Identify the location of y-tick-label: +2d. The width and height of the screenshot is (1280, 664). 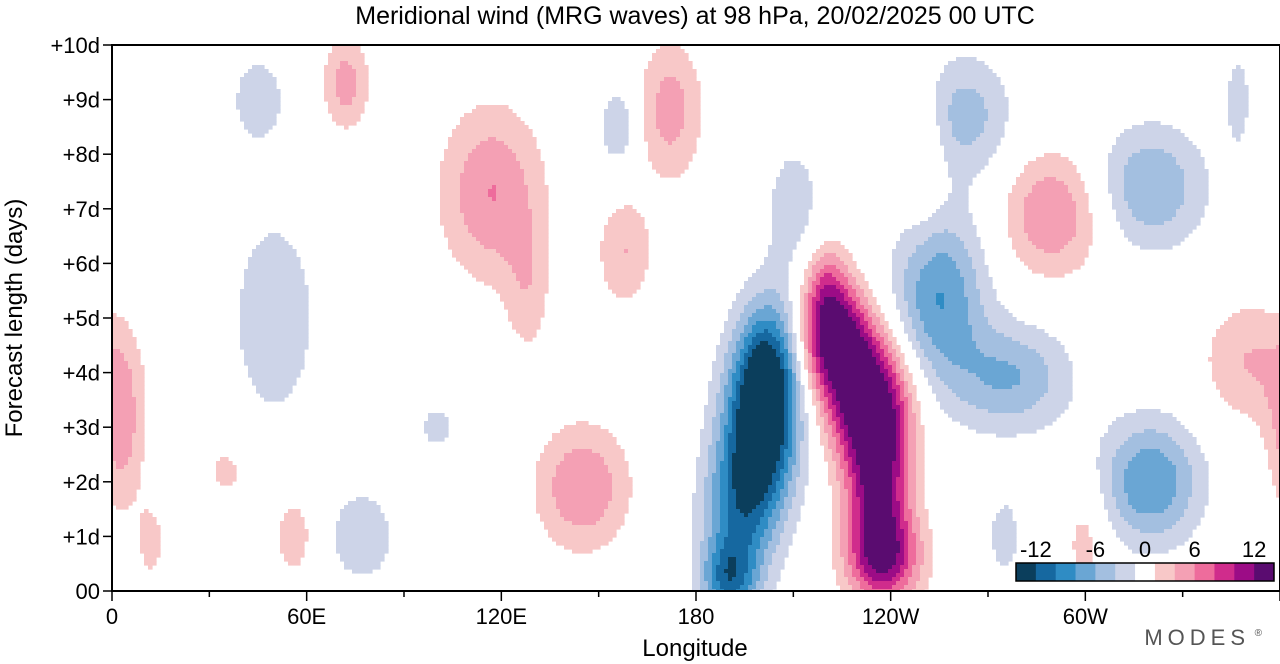
(81, 482).